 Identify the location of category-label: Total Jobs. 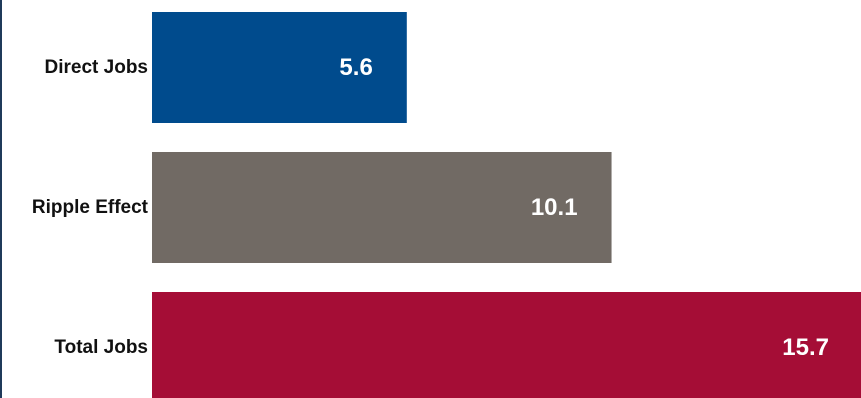
(101, 347).